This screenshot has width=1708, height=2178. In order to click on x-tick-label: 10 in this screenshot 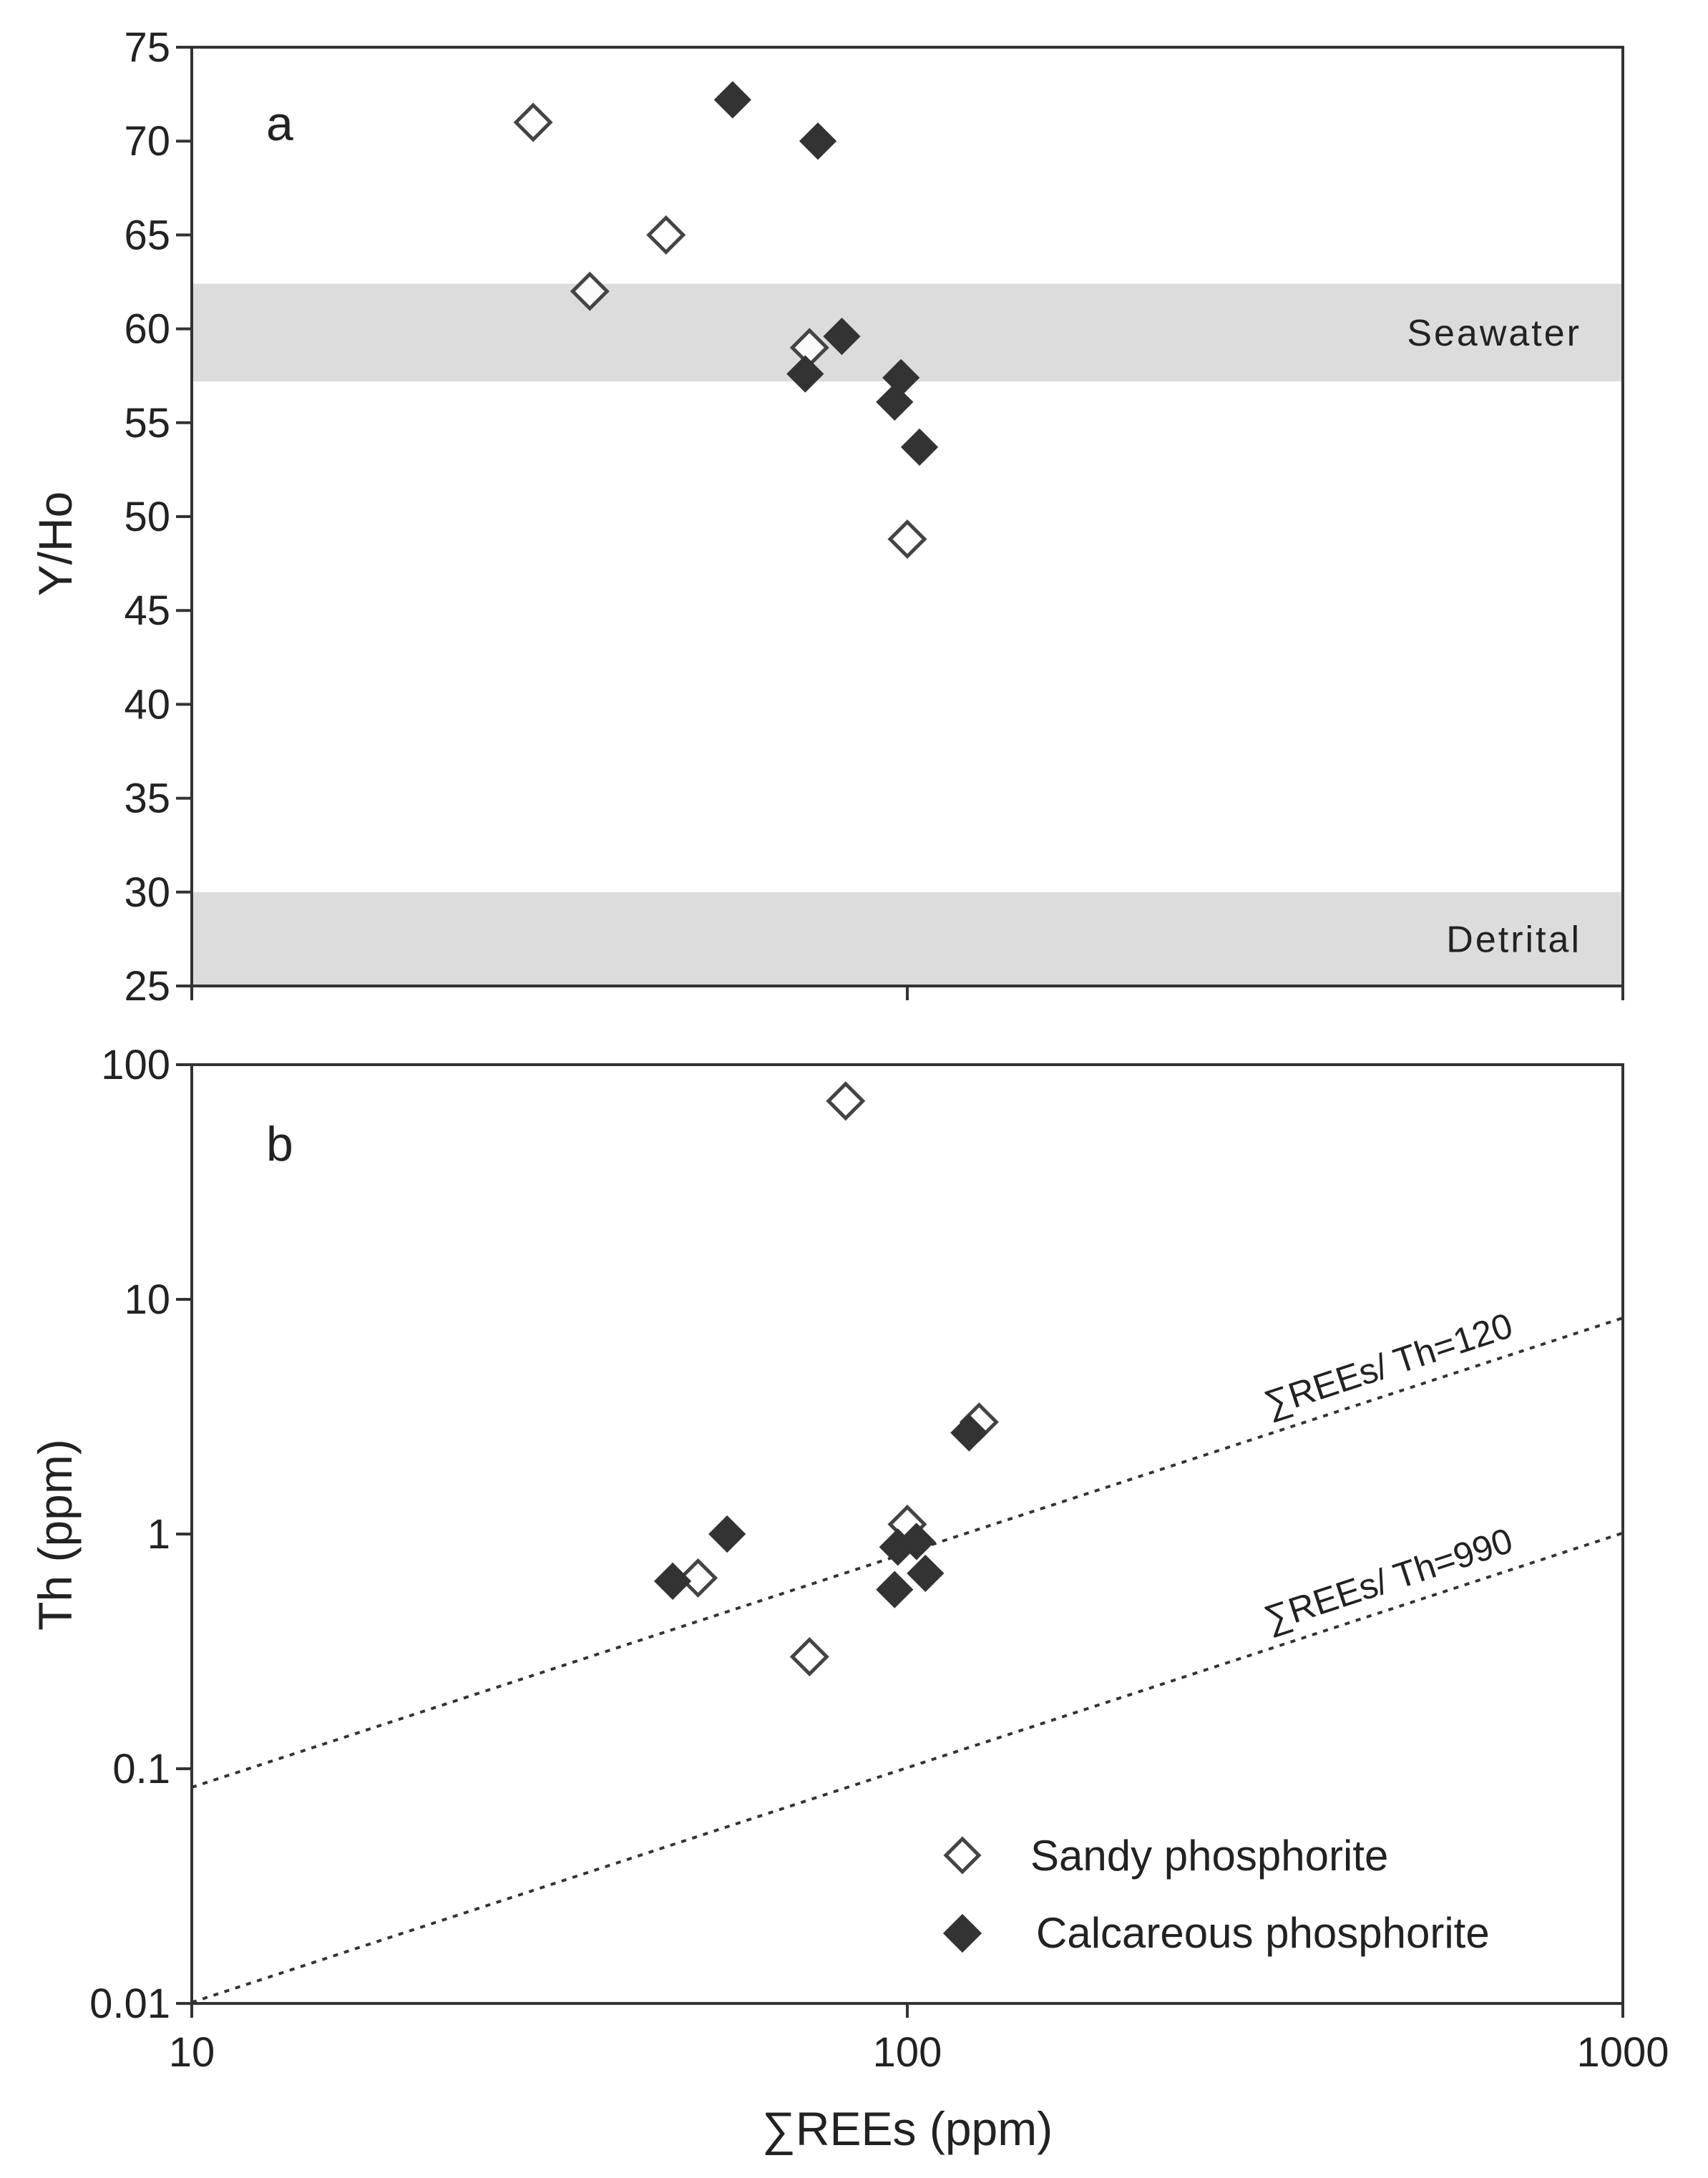, I will do `click(192, 2052)`.